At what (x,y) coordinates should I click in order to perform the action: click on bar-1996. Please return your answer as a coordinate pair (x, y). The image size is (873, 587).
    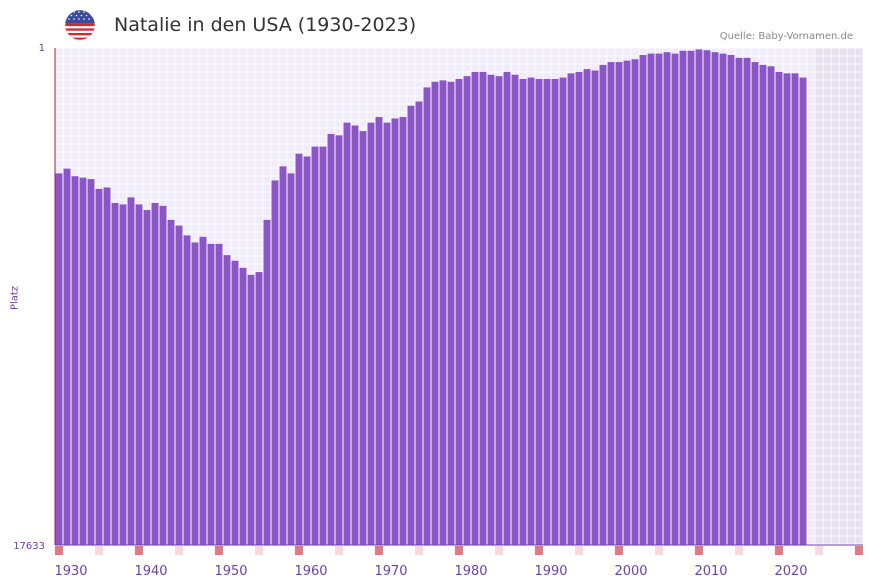
    Looking at the image, I should click on (603, 304).